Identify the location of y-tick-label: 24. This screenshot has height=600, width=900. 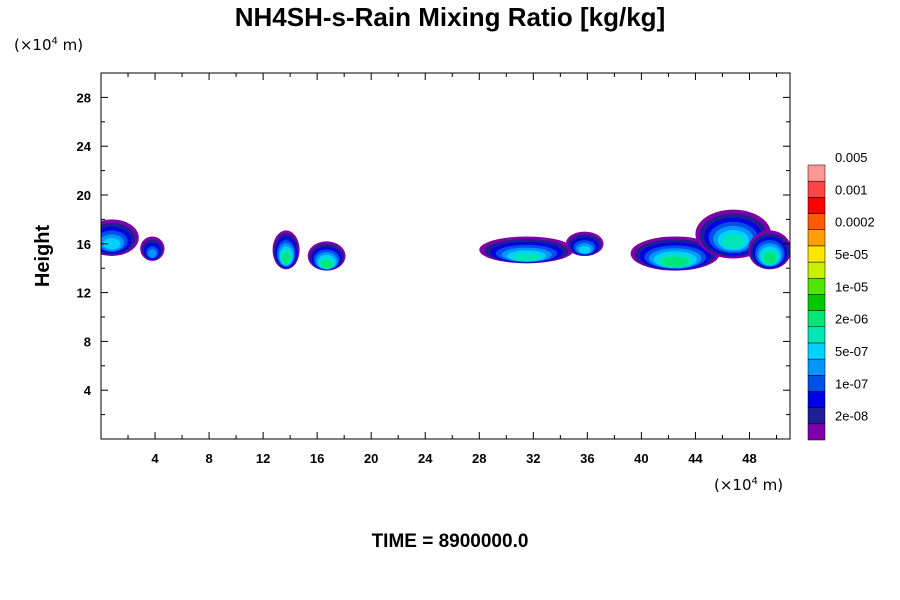
(84, 146).